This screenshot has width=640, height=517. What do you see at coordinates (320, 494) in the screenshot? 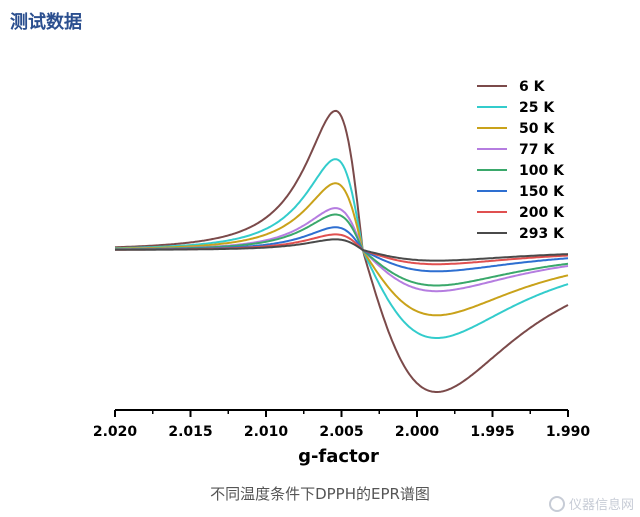
I see `figure-caption: 不同温度条件下DPPH的EPR谱图` at bounding box center [320, 494].